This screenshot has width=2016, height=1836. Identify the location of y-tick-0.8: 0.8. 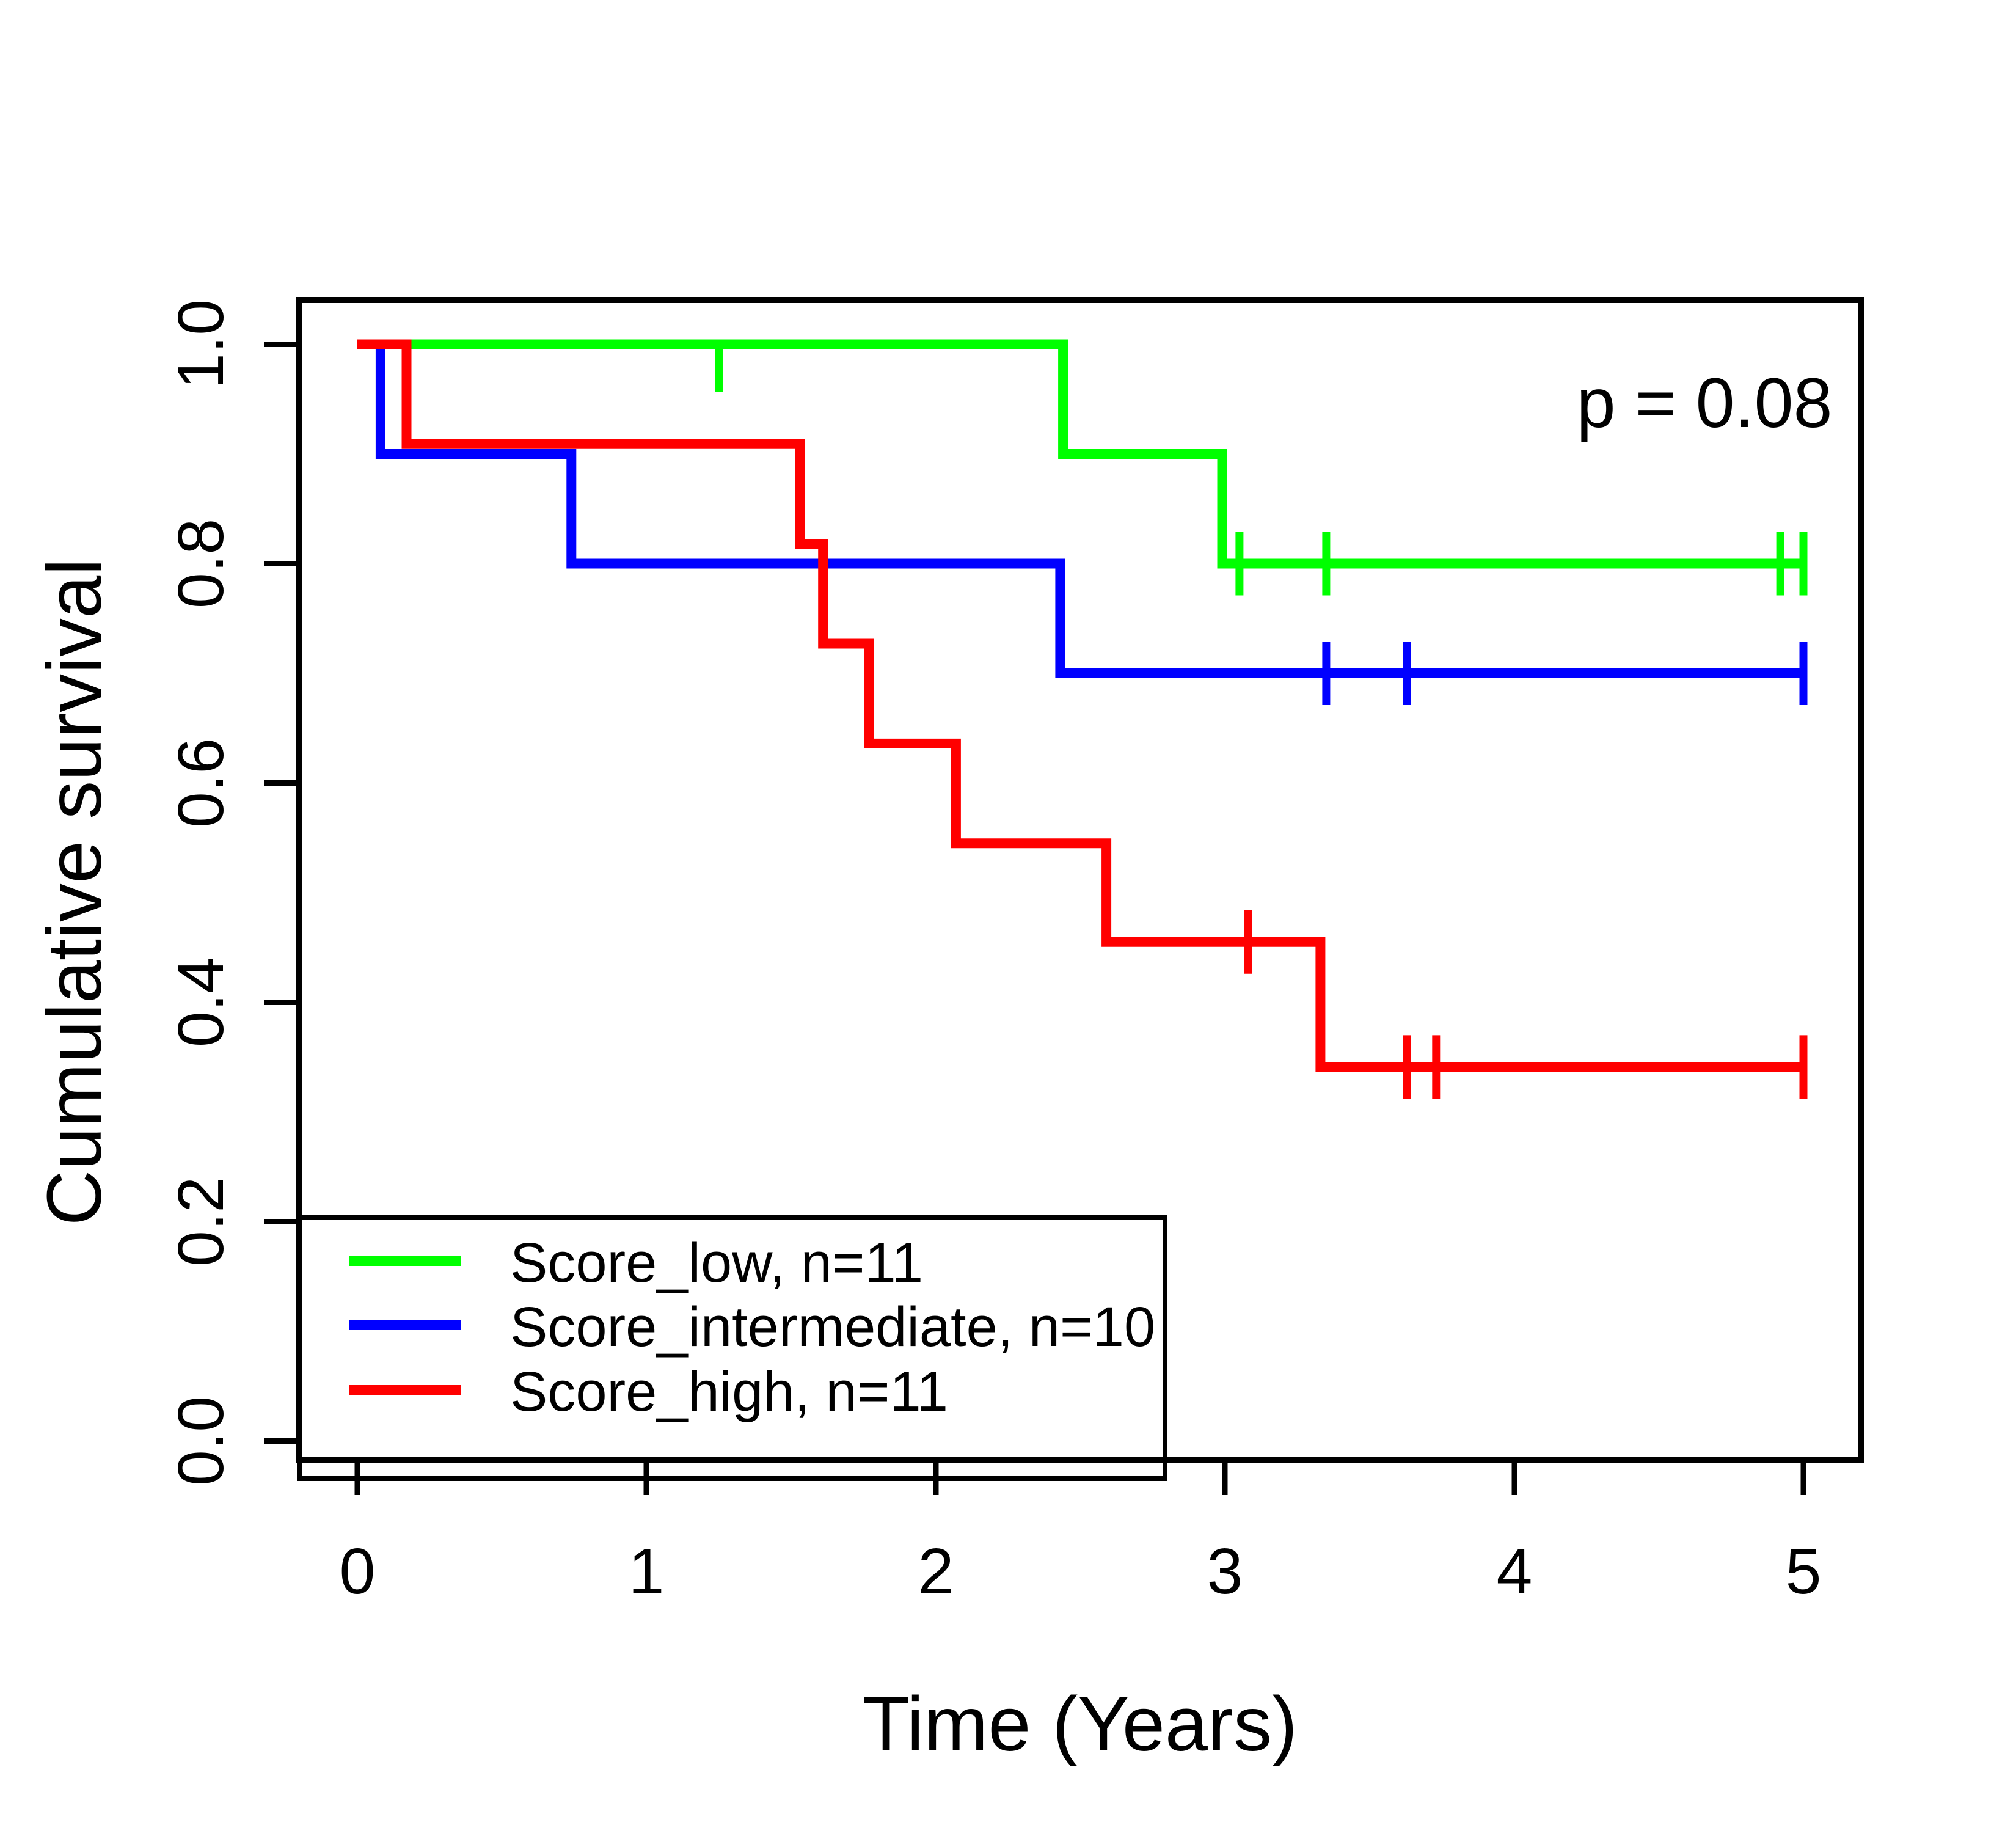
(201, 564).